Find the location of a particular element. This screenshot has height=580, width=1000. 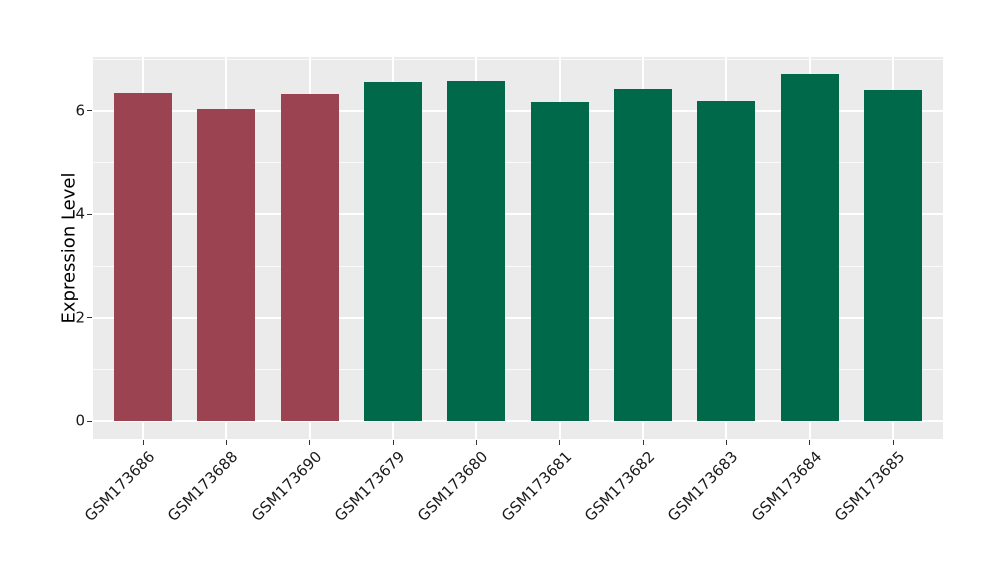

y-tick-label: 6 is located at coordinates (80, 110).